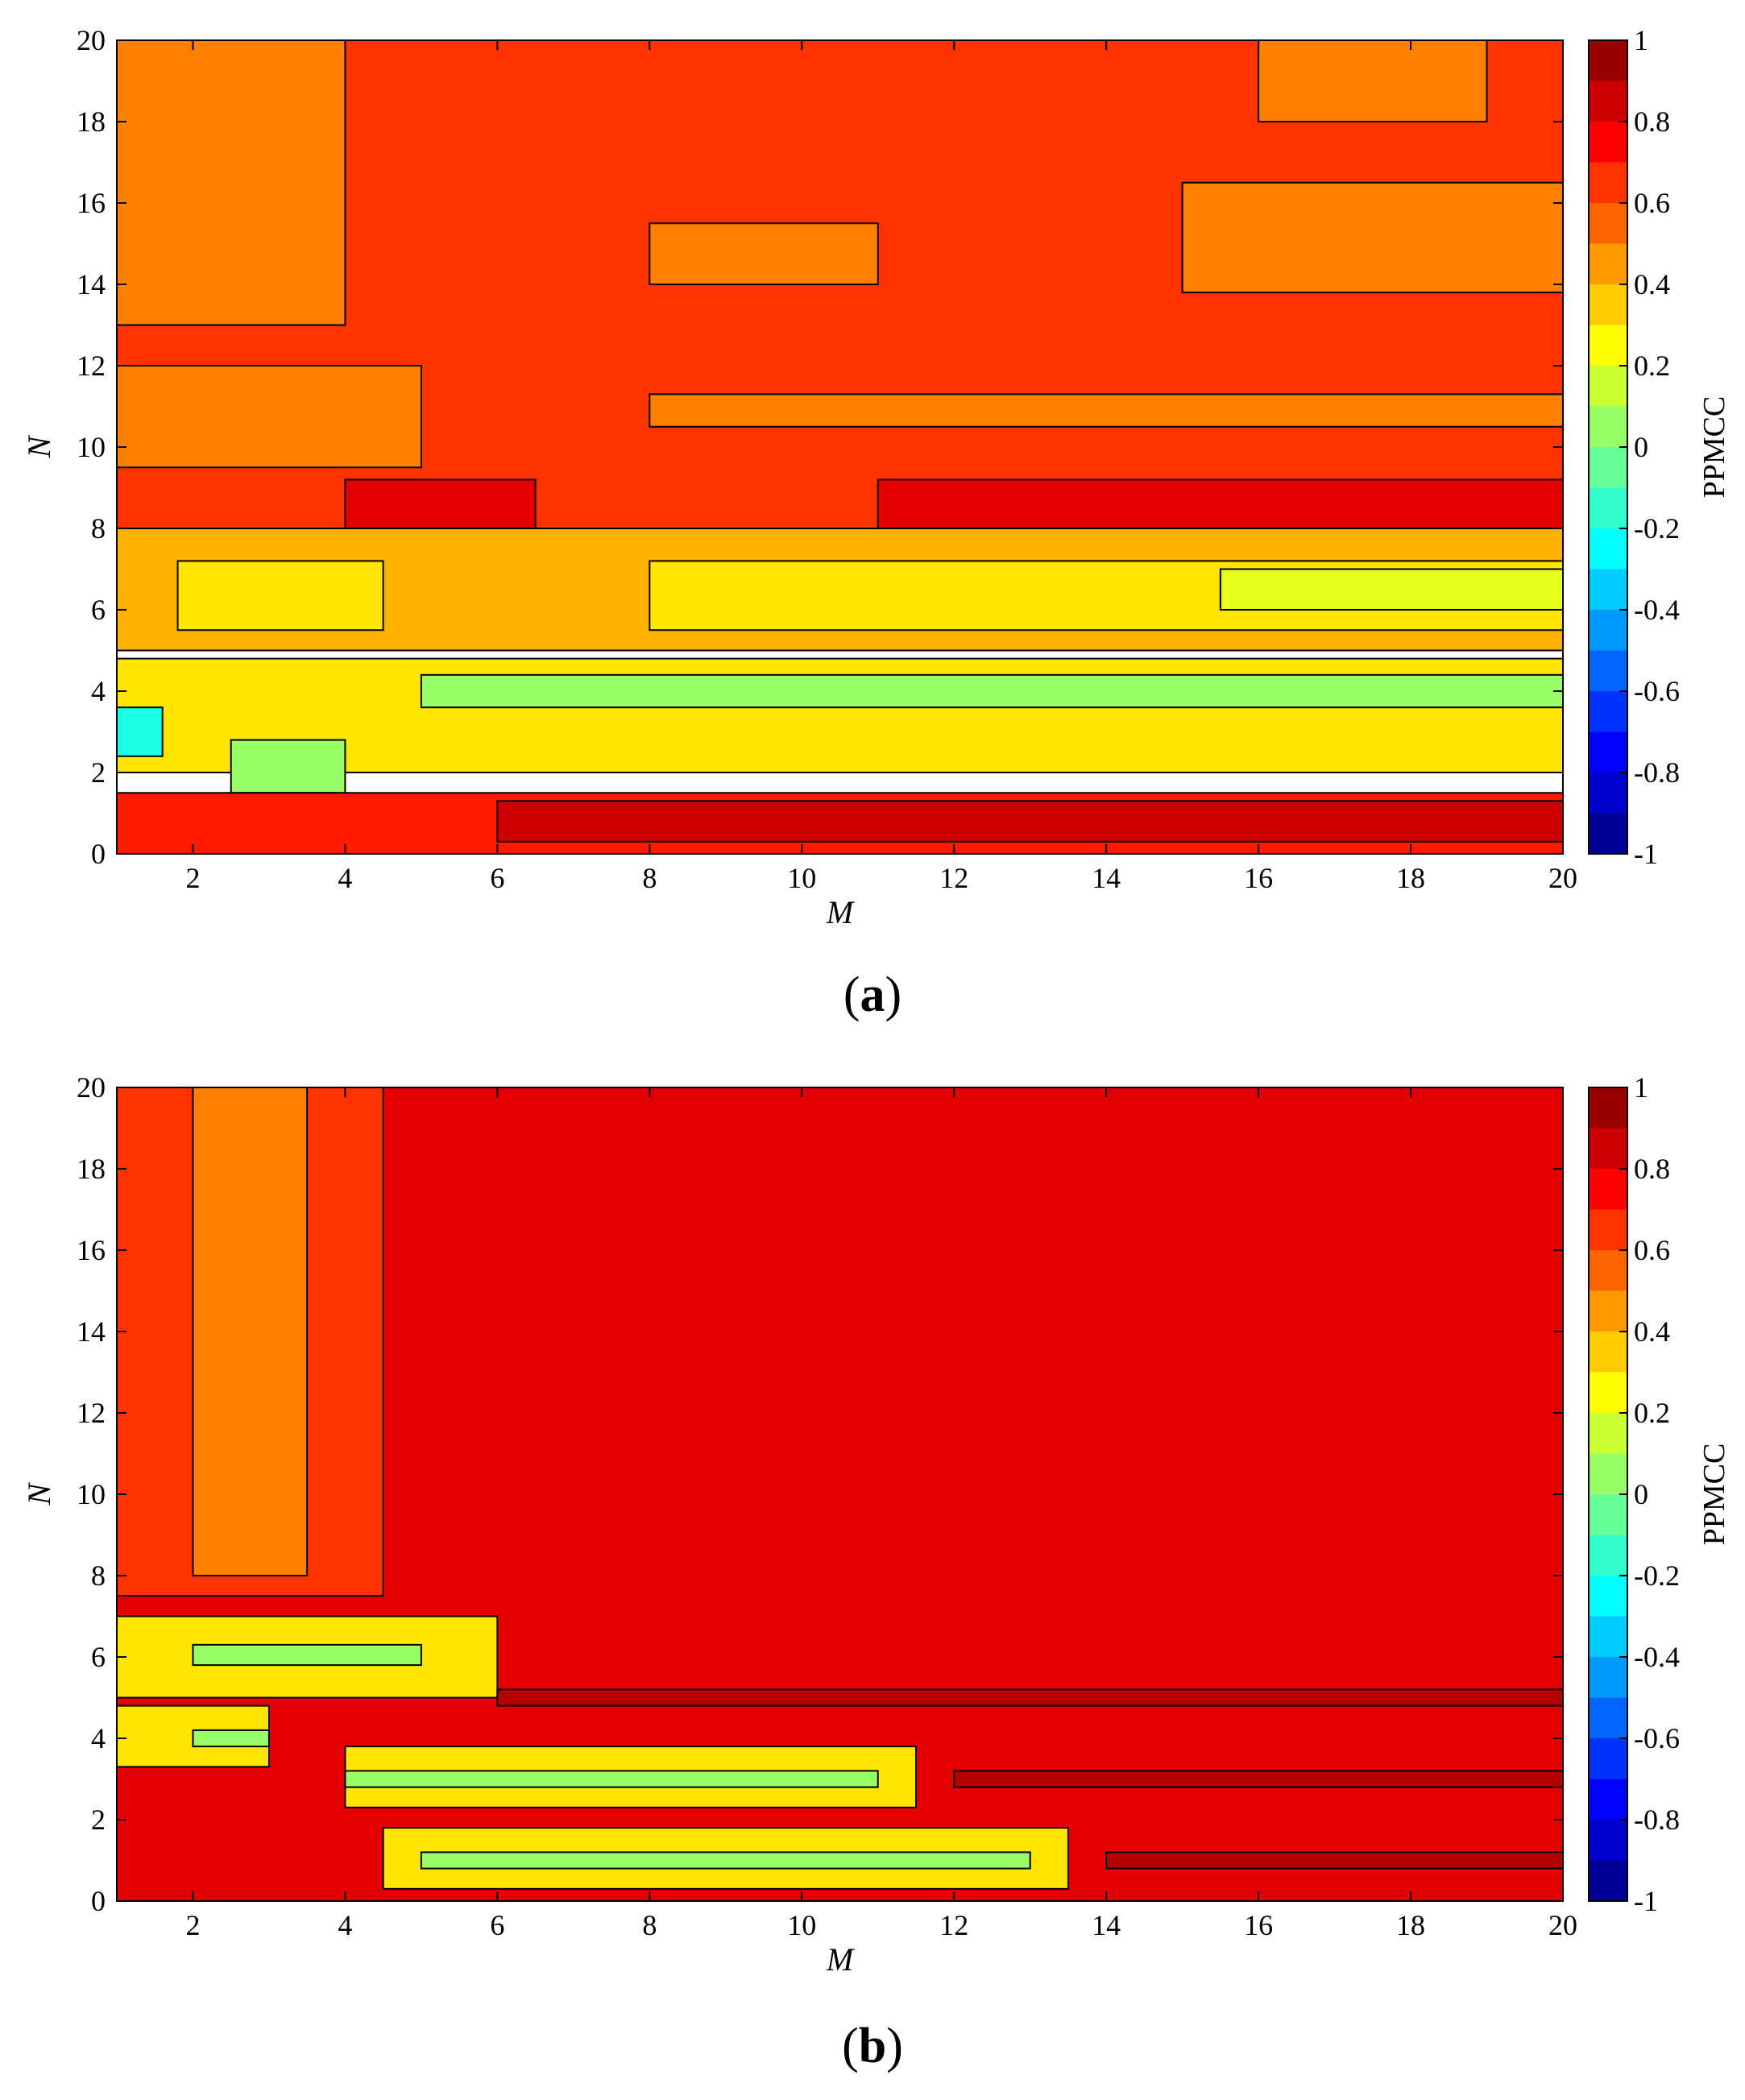 This screenshot has height=2100, width=1745. Describe the element at coordinates (1562, 1925) in the screenshot. I see `x-tick-label: 20` at that location.